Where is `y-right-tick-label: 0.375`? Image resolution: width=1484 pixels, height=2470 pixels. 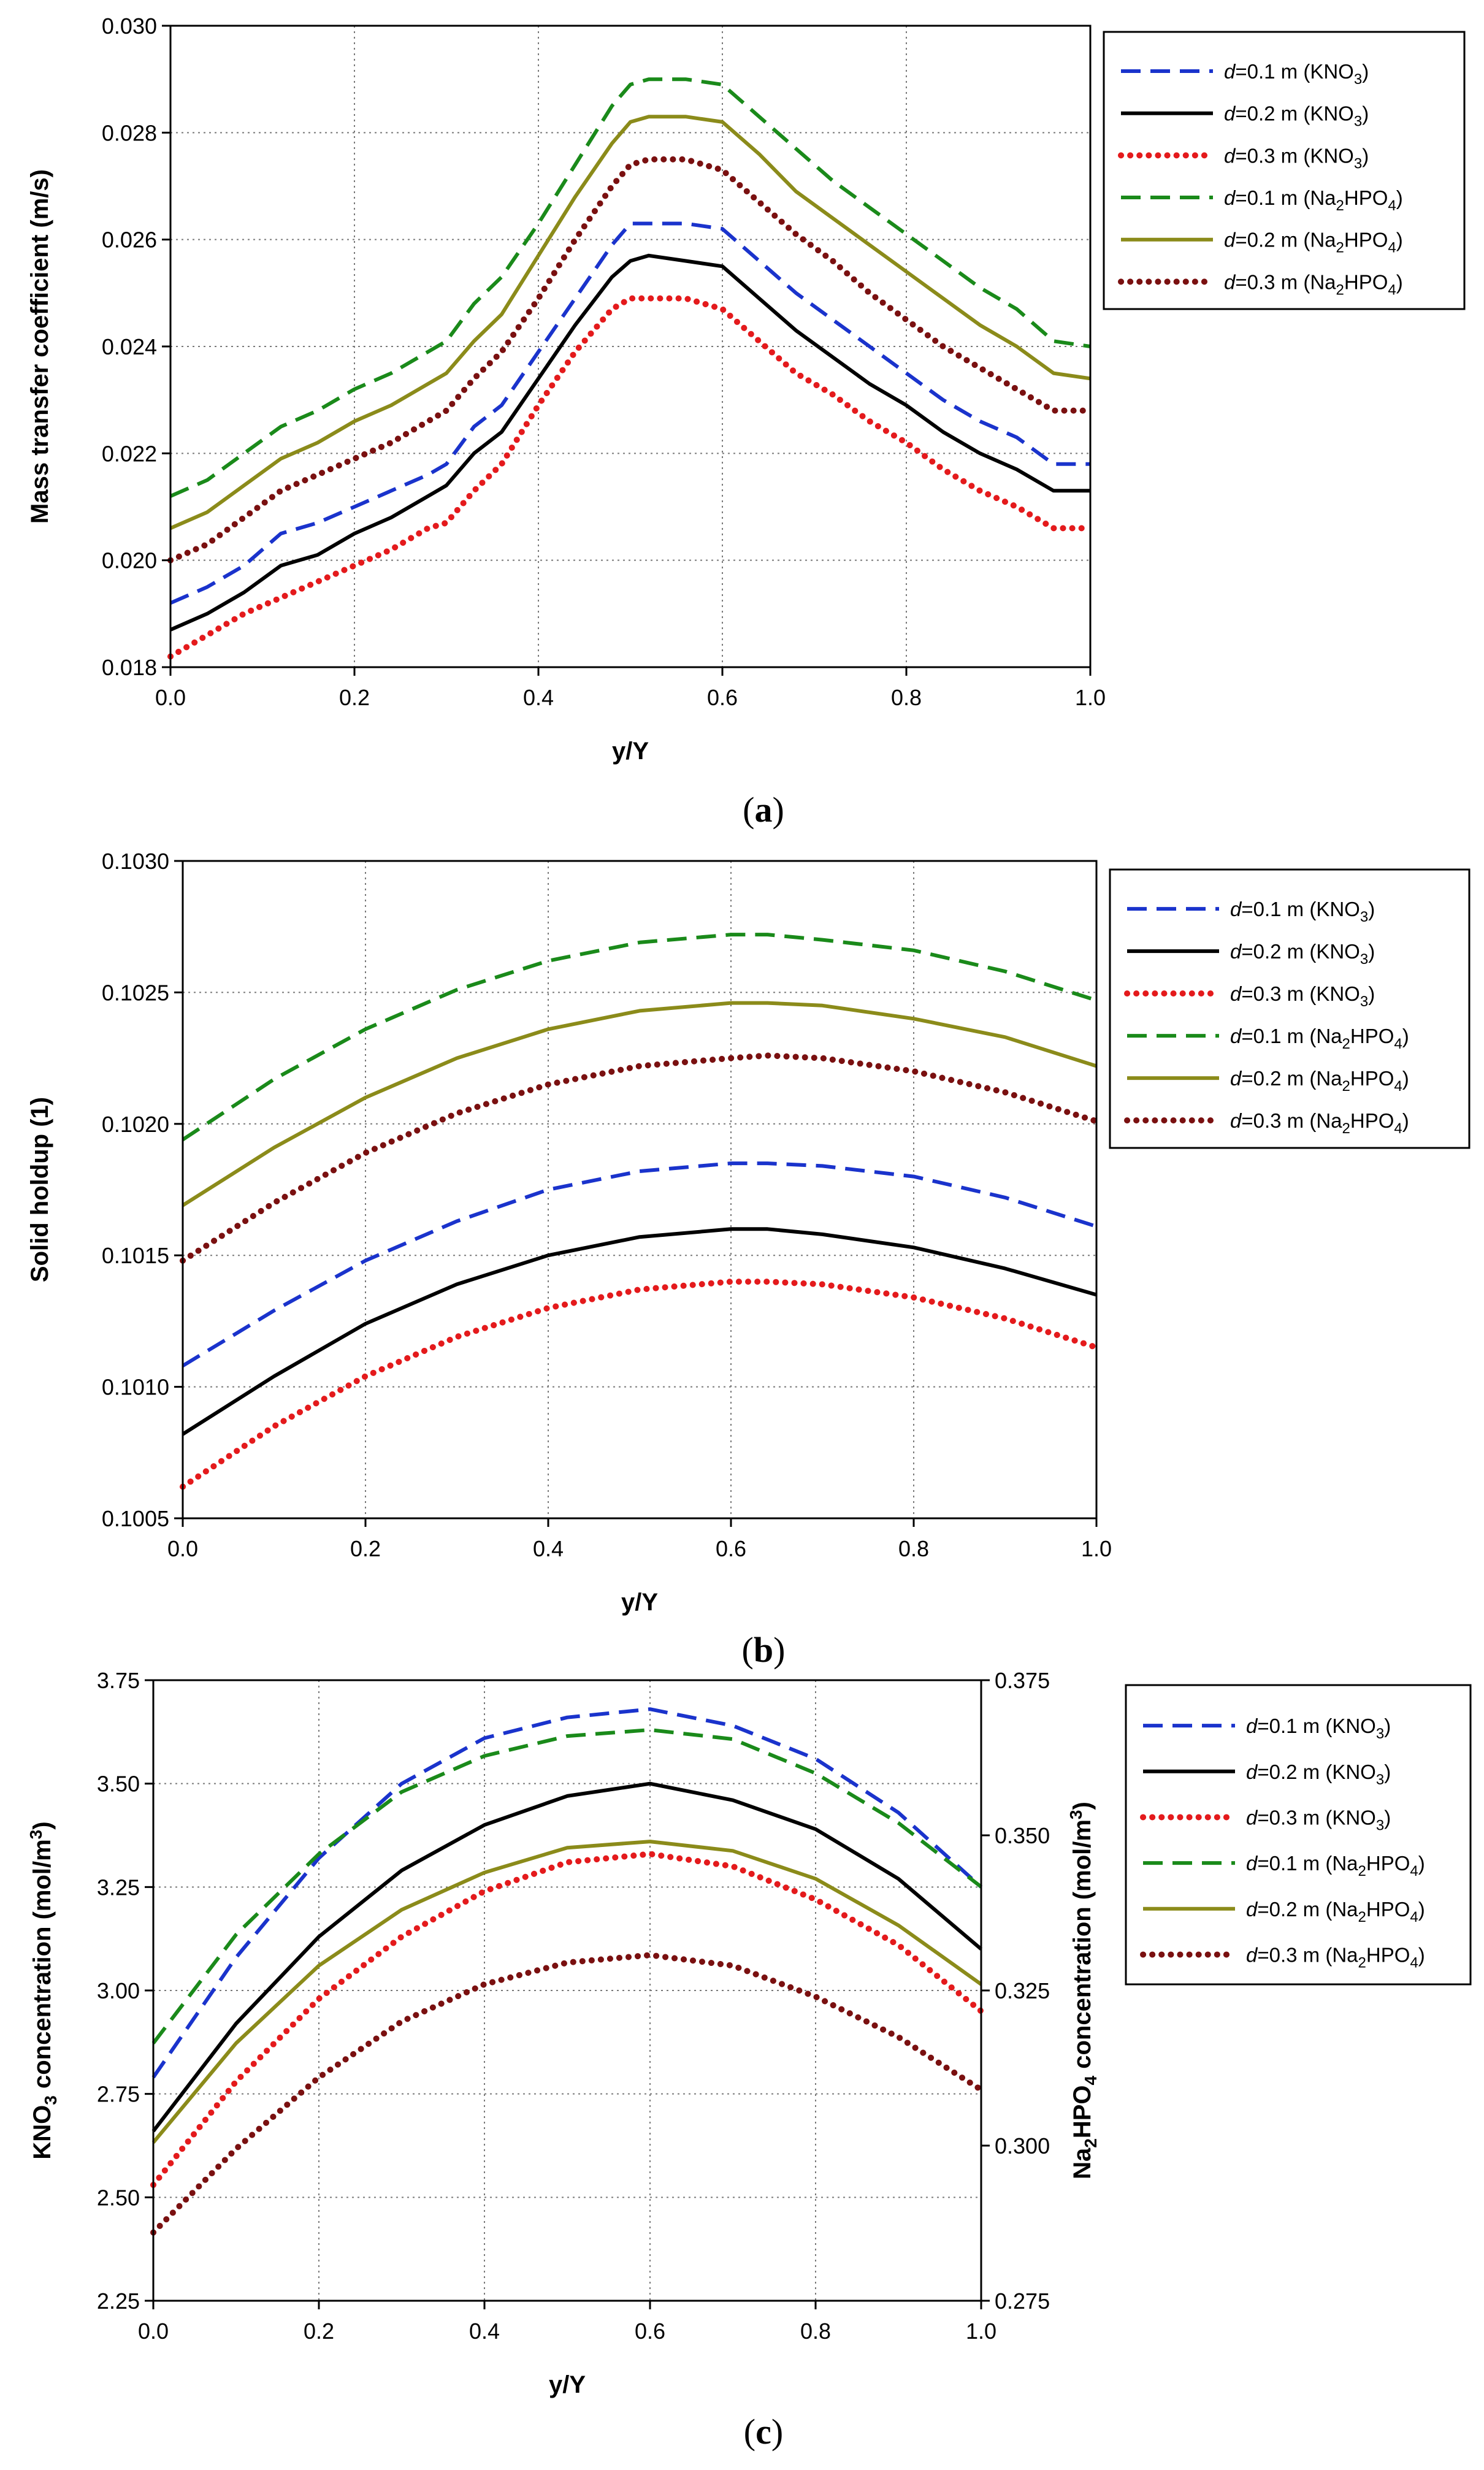 y-right-tick-label: 0.375 is located at coordinates (1022, 1680).